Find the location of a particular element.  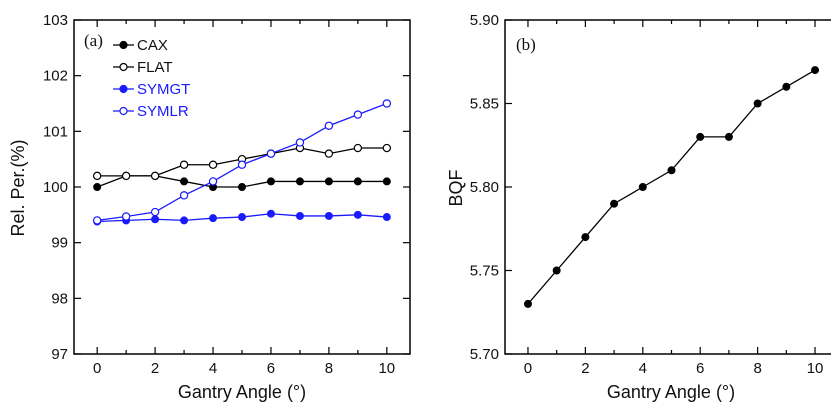

panel-a-ytick-label: 102 is located at coordinates (55, 76).